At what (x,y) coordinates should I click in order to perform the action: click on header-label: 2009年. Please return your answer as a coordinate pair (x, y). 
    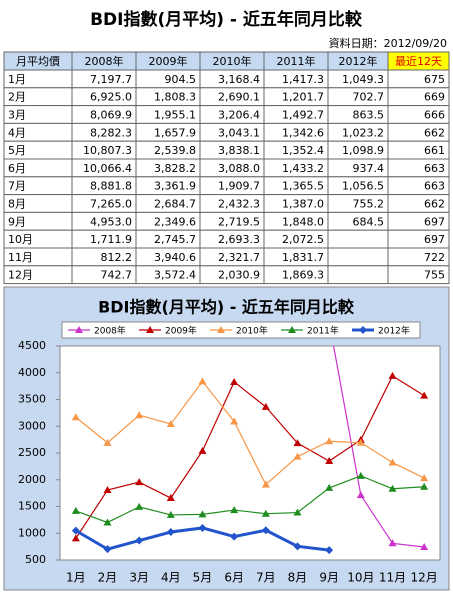
    Looking at the image, I should click on (168, 61).